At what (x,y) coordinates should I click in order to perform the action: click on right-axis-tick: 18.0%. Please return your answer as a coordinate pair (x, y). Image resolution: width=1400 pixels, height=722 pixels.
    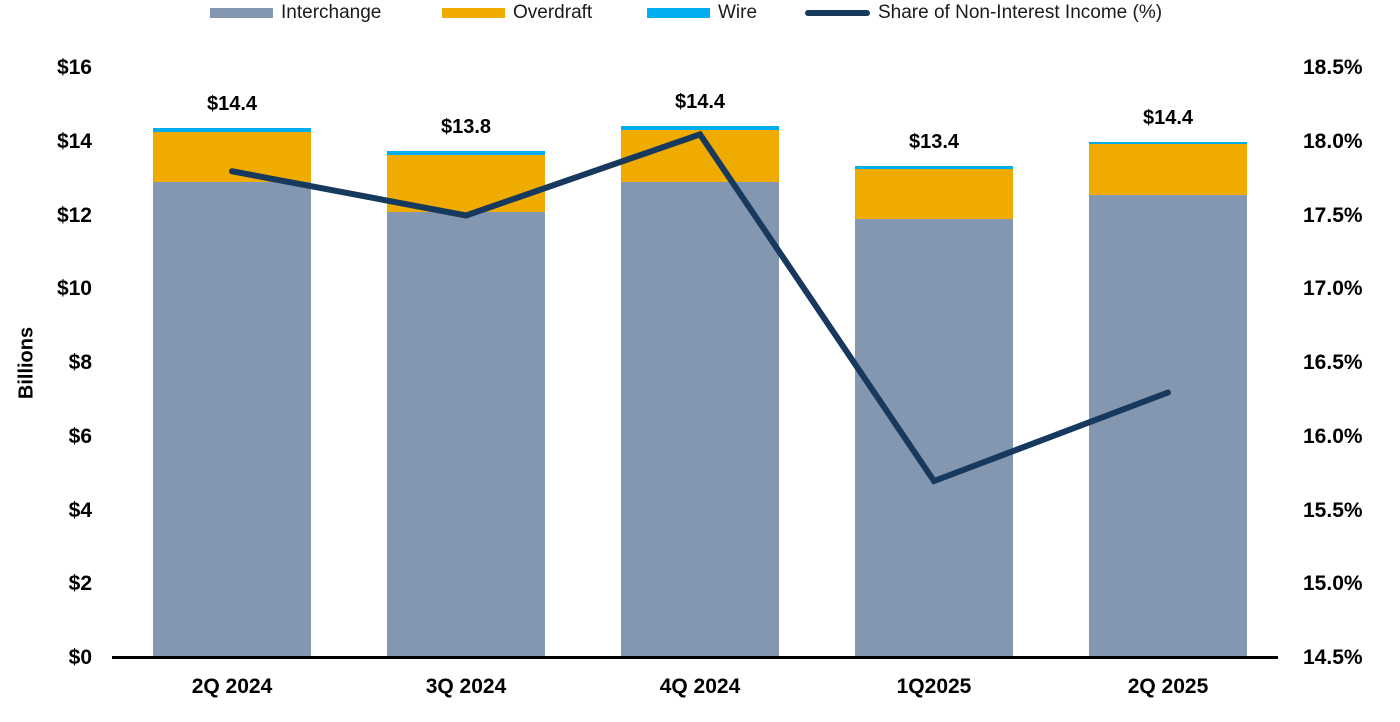
    Looking at the image, I should click on (1333, 141).